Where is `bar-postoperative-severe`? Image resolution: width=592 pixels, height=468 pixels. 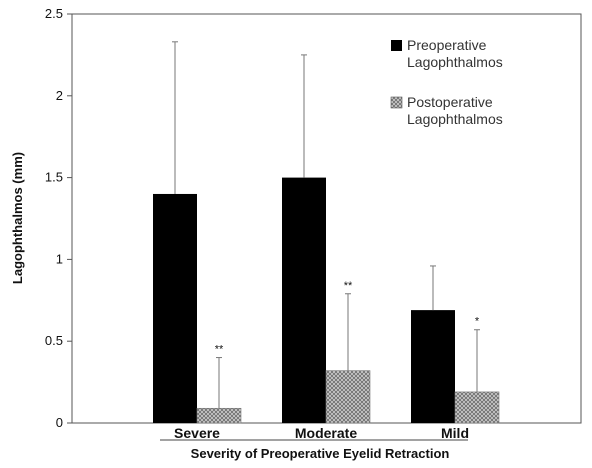
bar-postoperative-severe is located at coordinates (219, 415).